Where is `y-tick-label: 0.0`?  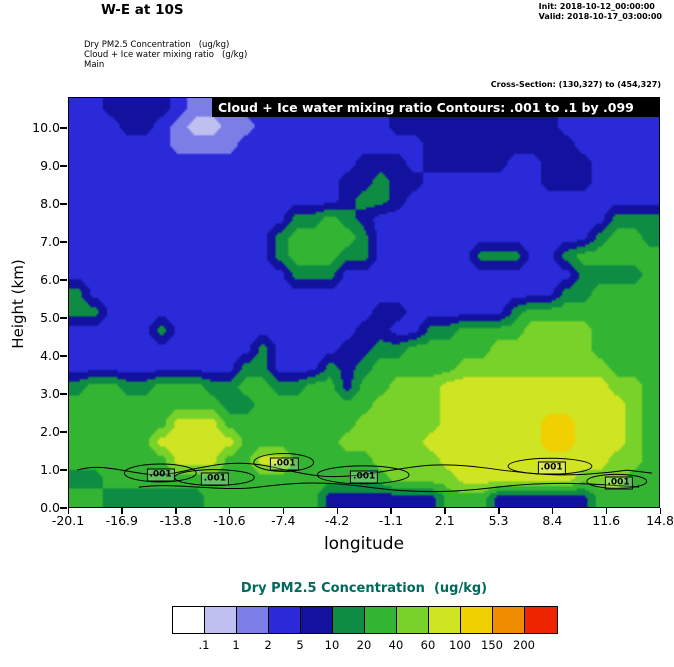
y-tick-label: 0.0 is located at coordinates (50, 507).